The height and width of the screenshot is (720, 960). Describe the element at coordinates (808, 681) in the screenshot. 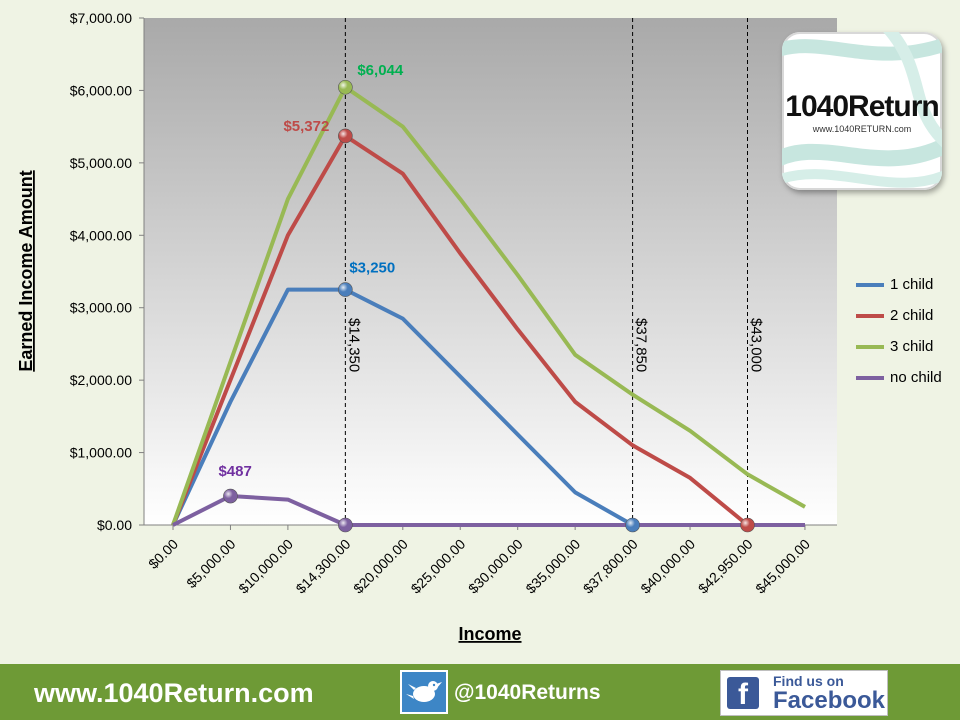

I see `facebook-find-text: Find us on` at that location.